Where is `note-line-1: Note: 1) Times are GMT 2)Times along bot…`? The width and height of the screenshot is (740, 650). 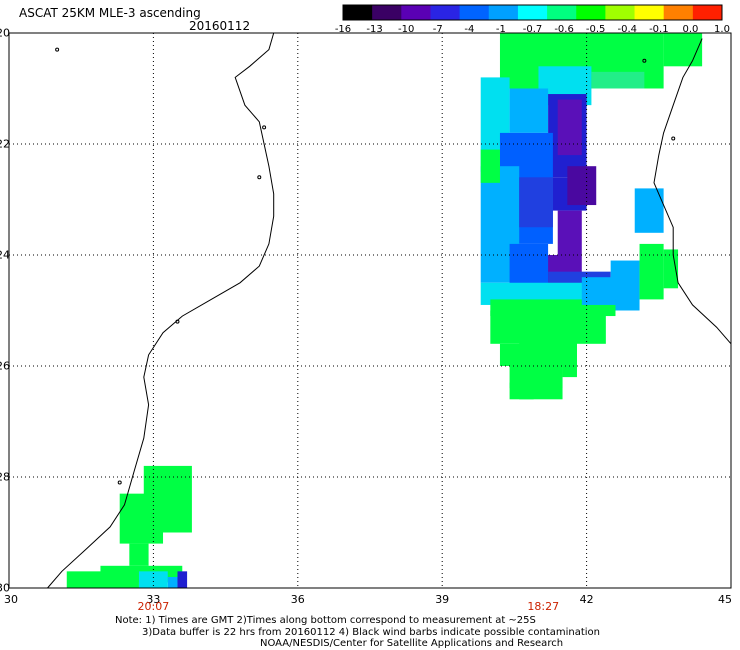 note-line-1: Note: 1) Times are GMT 2)Times along bot… is located at coordinates (325, 620).